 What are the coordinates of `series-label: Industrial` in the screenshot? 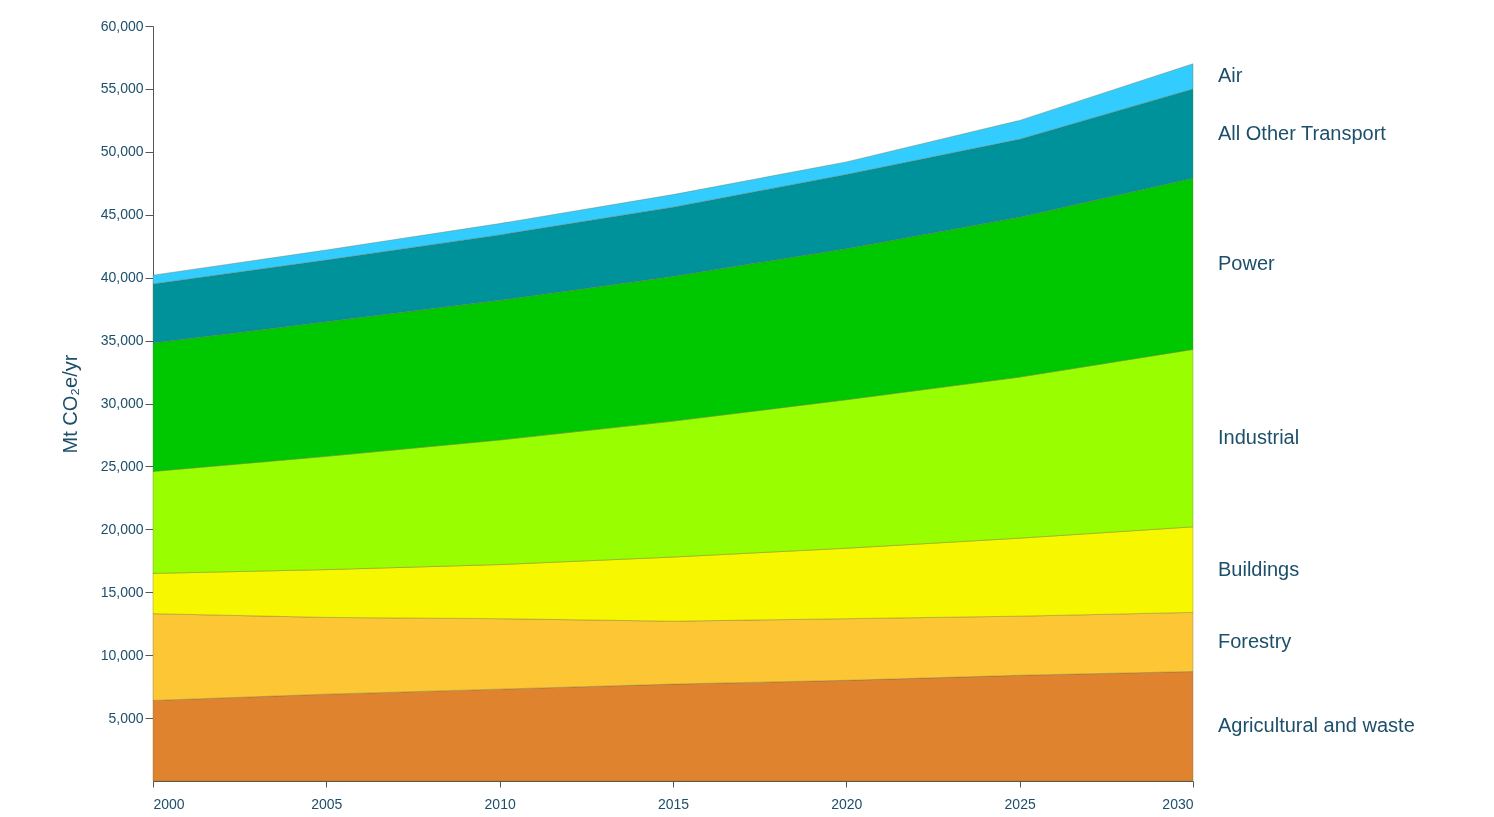 It's located at (1259, 437).